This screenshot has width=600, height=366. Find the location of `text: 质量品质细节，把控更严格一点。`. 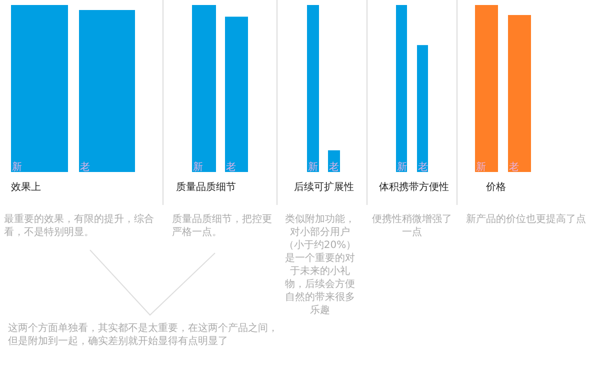

text: 质量品质细节，把控更严格一点。 is located at coordinates (222, 226).